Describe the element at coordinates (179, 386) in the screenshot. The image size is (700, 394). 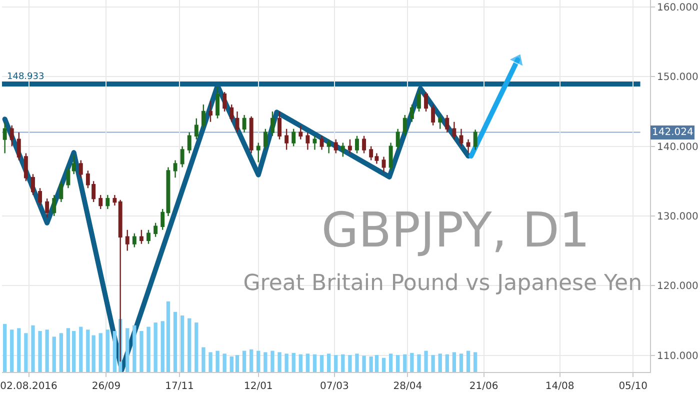
I see `x-tick-label: 17/11` at that location.